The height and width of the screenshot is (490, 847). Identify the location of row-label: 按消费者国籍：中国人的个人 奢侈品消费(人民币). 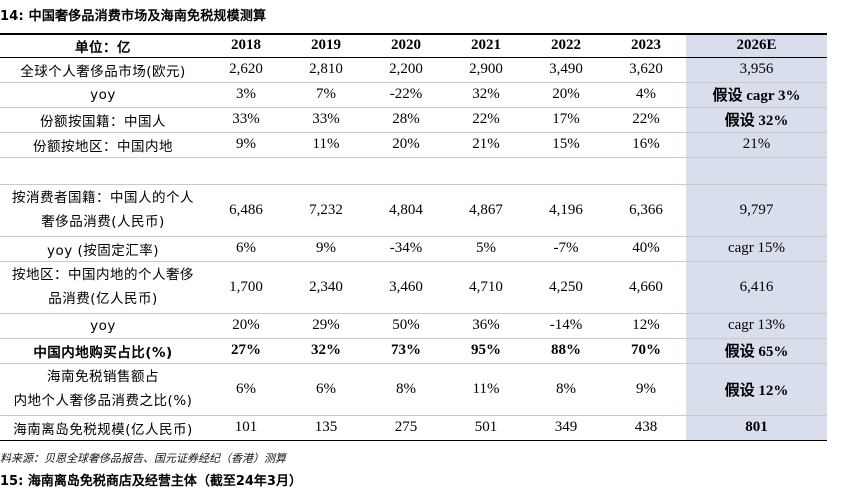
(103, 210).